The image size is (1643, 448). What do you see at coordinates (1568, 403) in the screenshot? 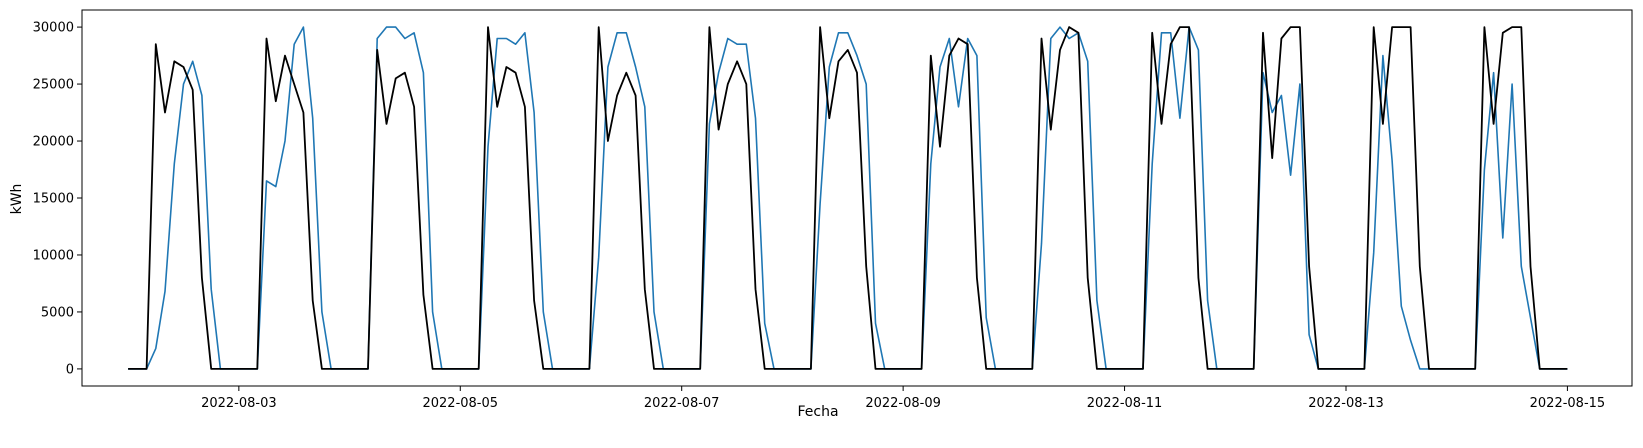
I see `x-tick-label: 2022-08-15` at bounding box center [1568, 403].